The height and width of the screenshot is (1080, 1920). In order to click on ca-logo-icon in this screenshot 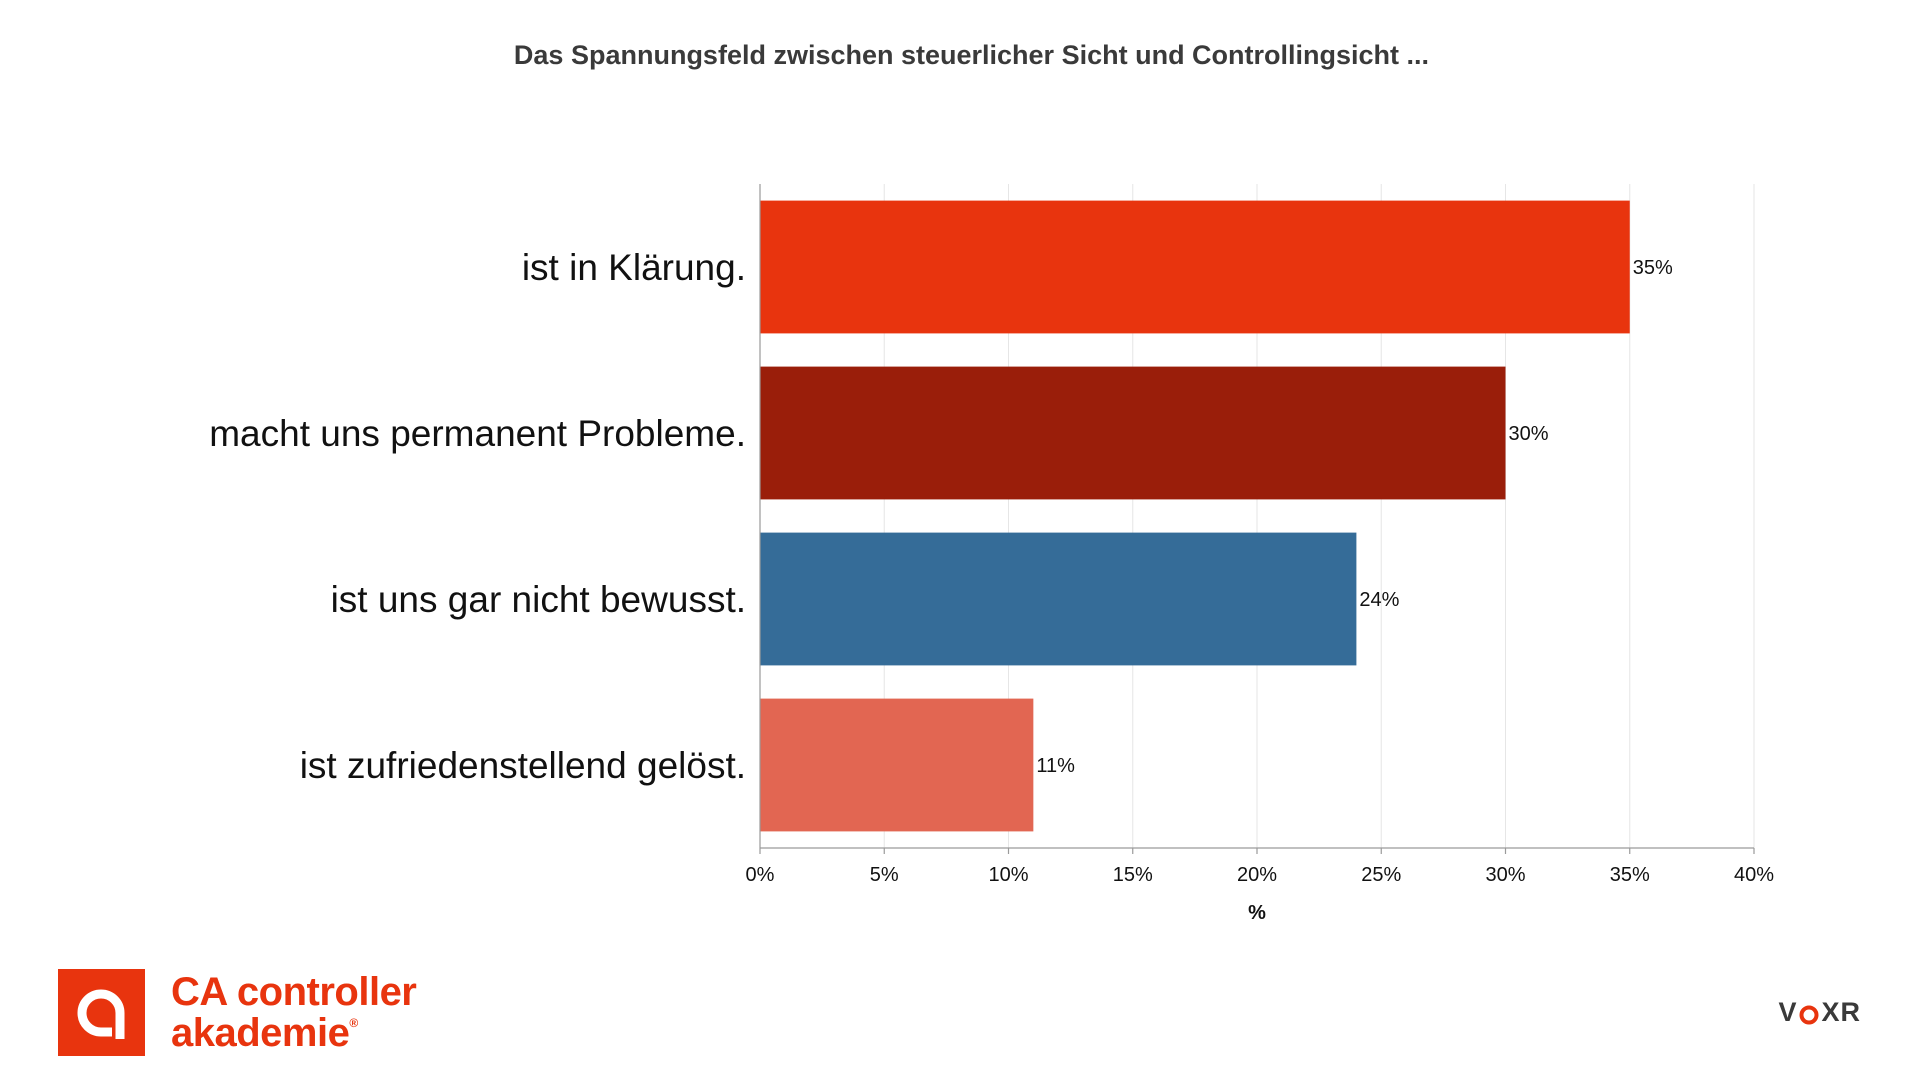, I will do `click(101, 1012)`.